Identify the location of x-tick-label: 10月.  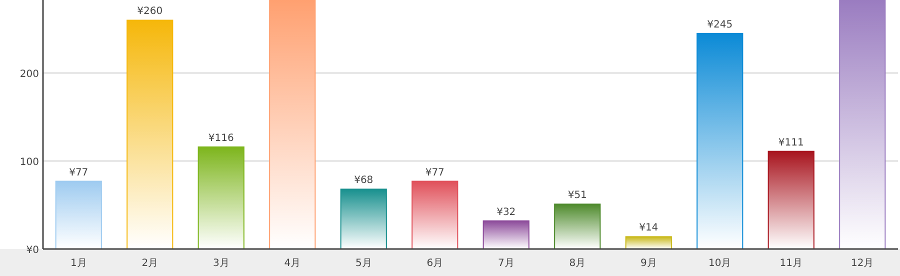
(720, 263).